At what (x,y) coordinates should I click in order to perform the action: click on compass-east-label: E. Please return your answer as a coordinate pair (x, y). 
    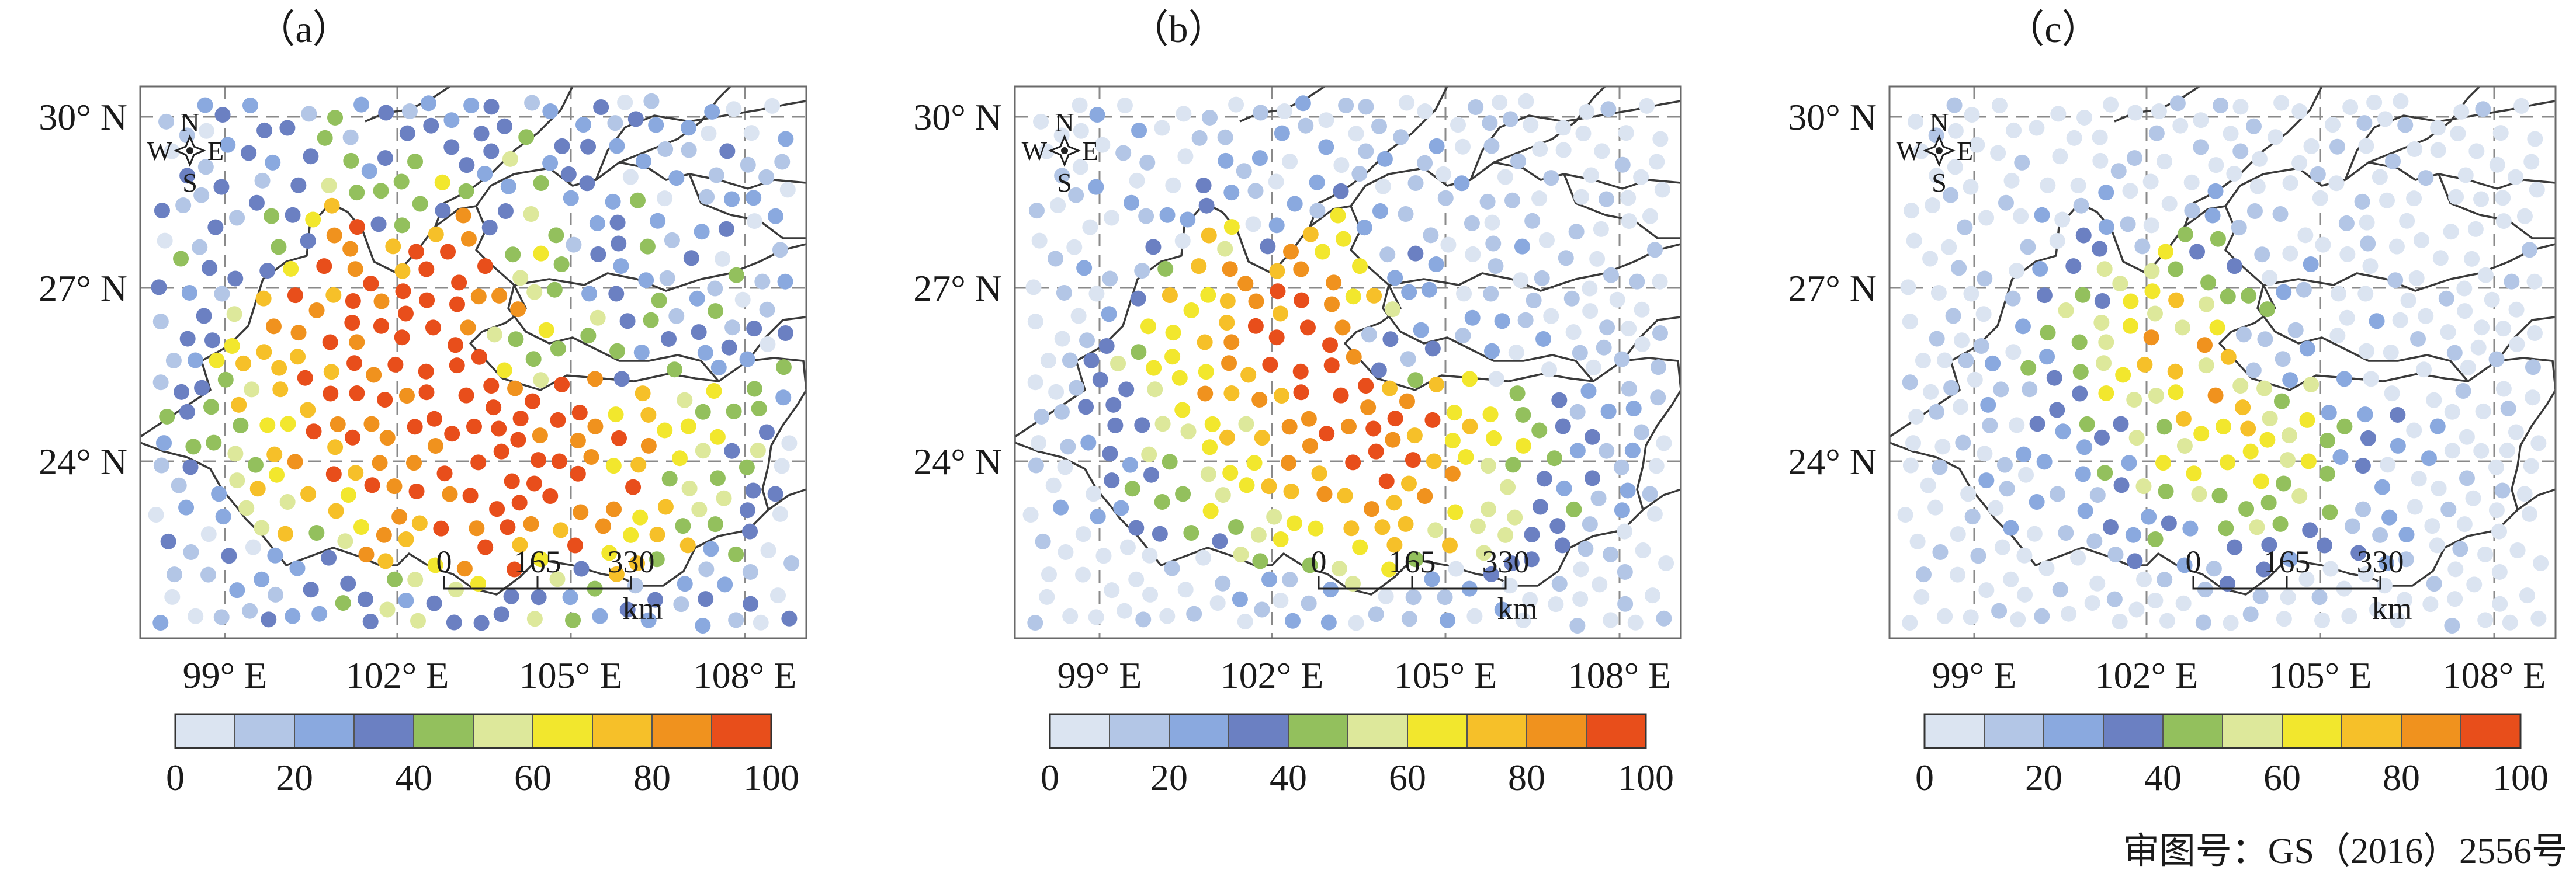
    Looking at the image, I should click on (216, 151).